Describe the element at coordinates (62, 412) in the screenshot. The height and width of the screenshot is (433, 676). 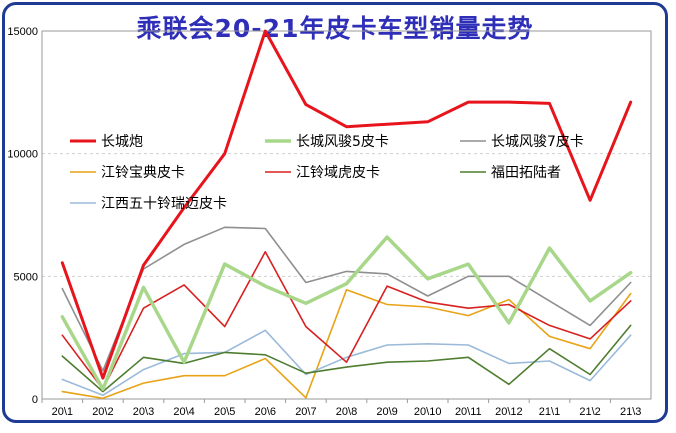
I see `x-tick-label: 20\1` at that location.